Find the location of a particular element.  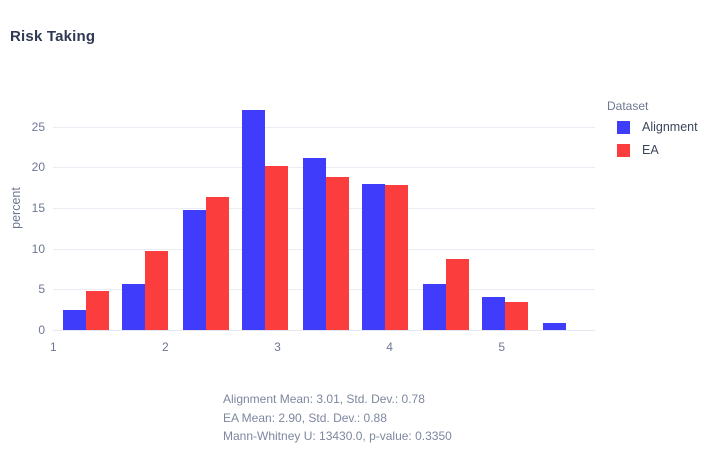

legend: Dataset Alignment EA is located at coordinates (652, 132).